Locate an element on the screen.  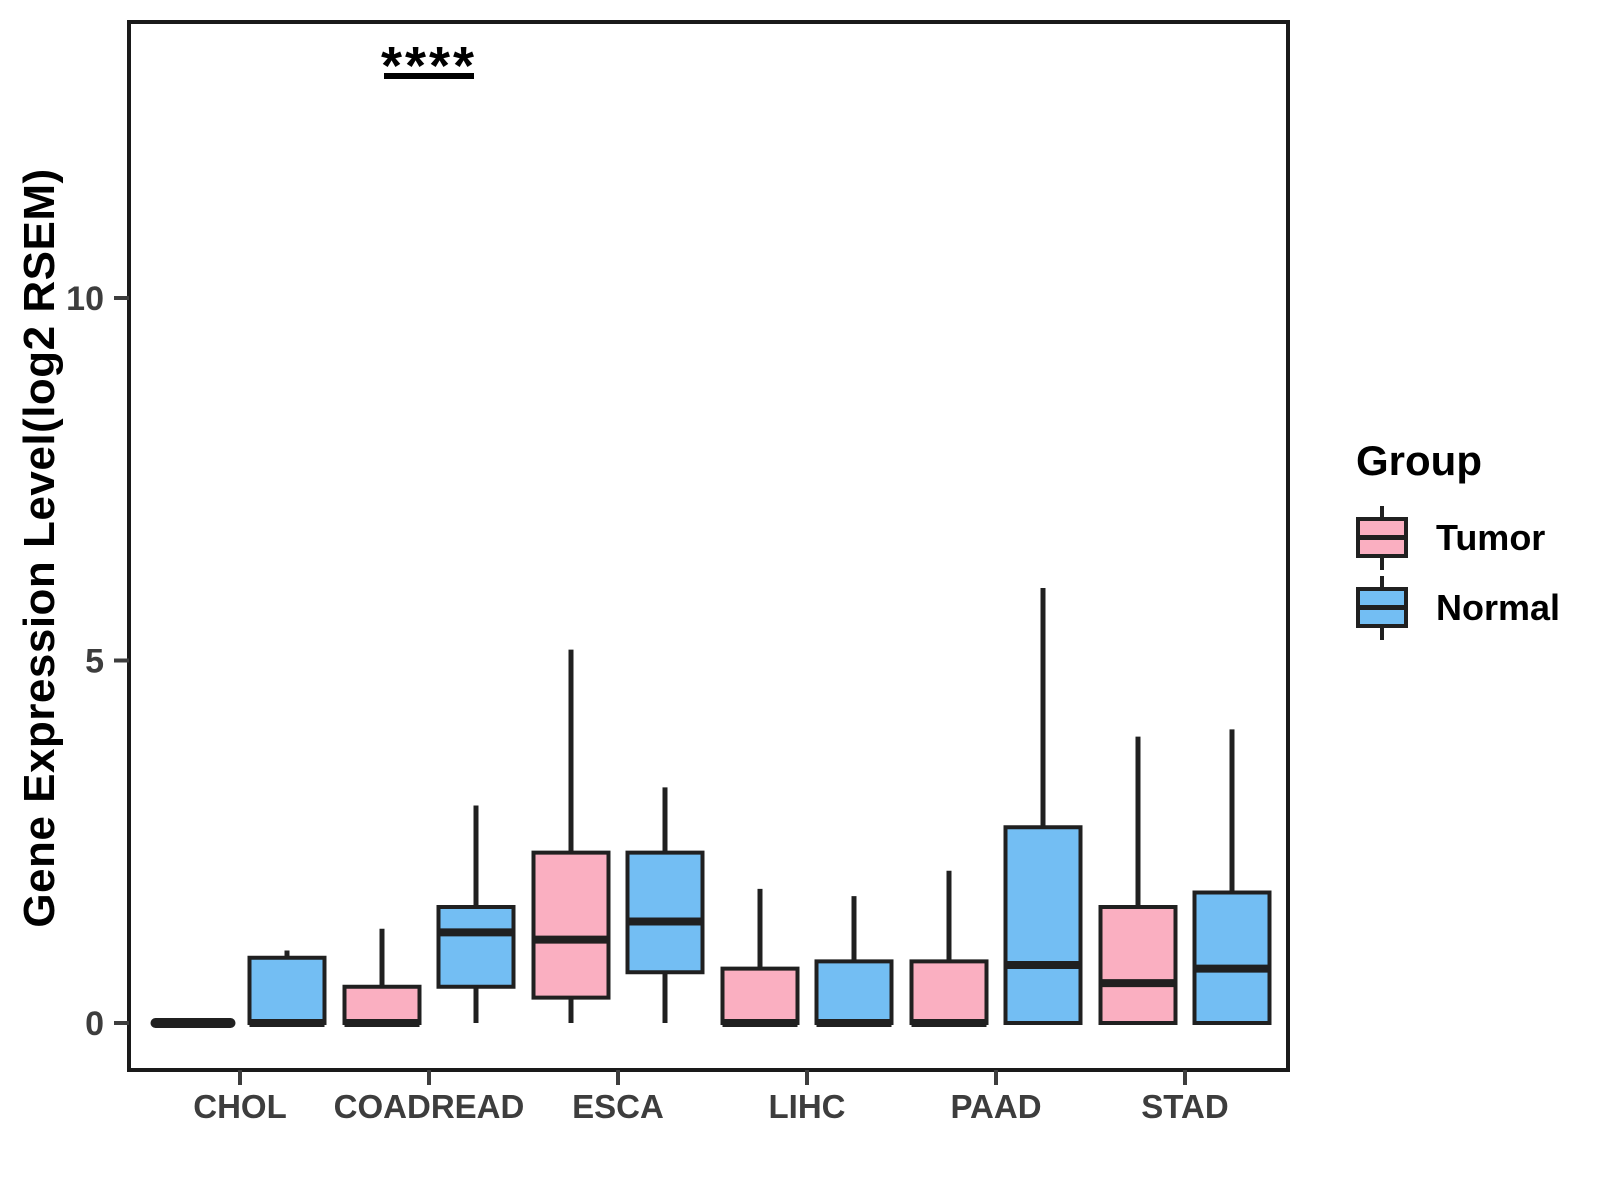
y-tick-label: 0 is located at coordinates (94, 1024).